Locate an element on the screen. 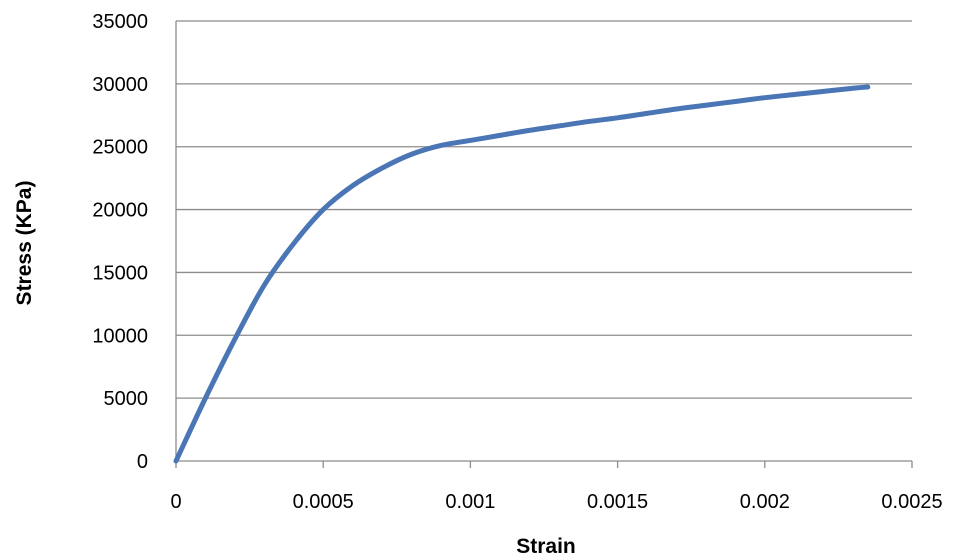 Image resolution: width=968 pixels, height=559 pixels. y-tick-label: 35000 is located at coordinates (120, 22).